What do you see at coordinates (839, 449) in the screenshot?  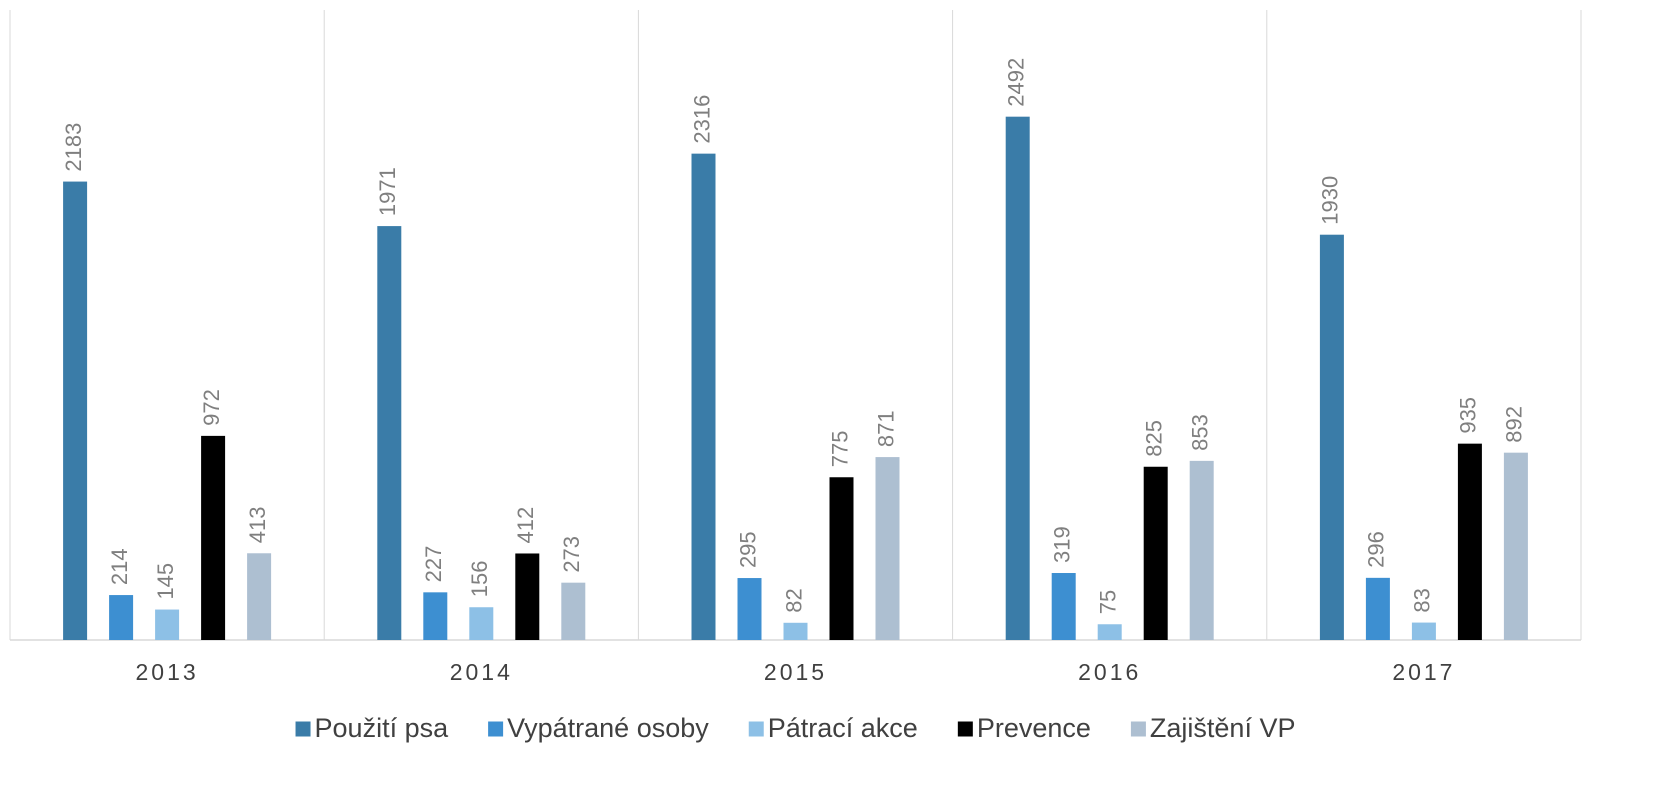 I see `value-label: 775` at bounding box center [839, 449].